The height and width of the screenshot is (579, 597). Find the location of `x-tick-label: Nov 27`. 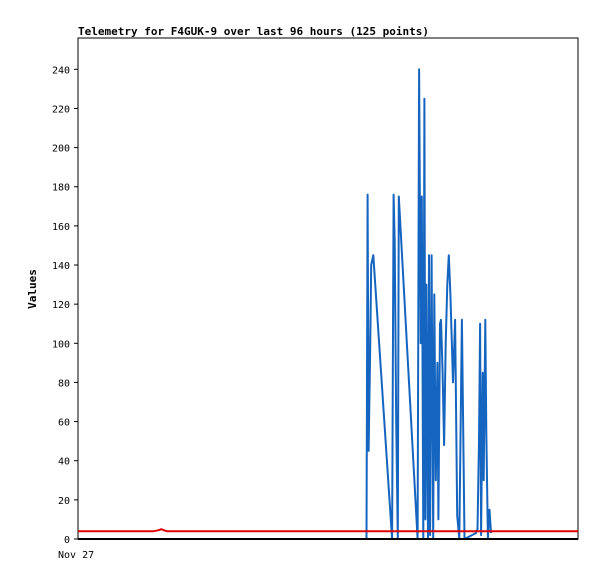

x-tick-label: Nov 27 is located at coordinates (76, 555).